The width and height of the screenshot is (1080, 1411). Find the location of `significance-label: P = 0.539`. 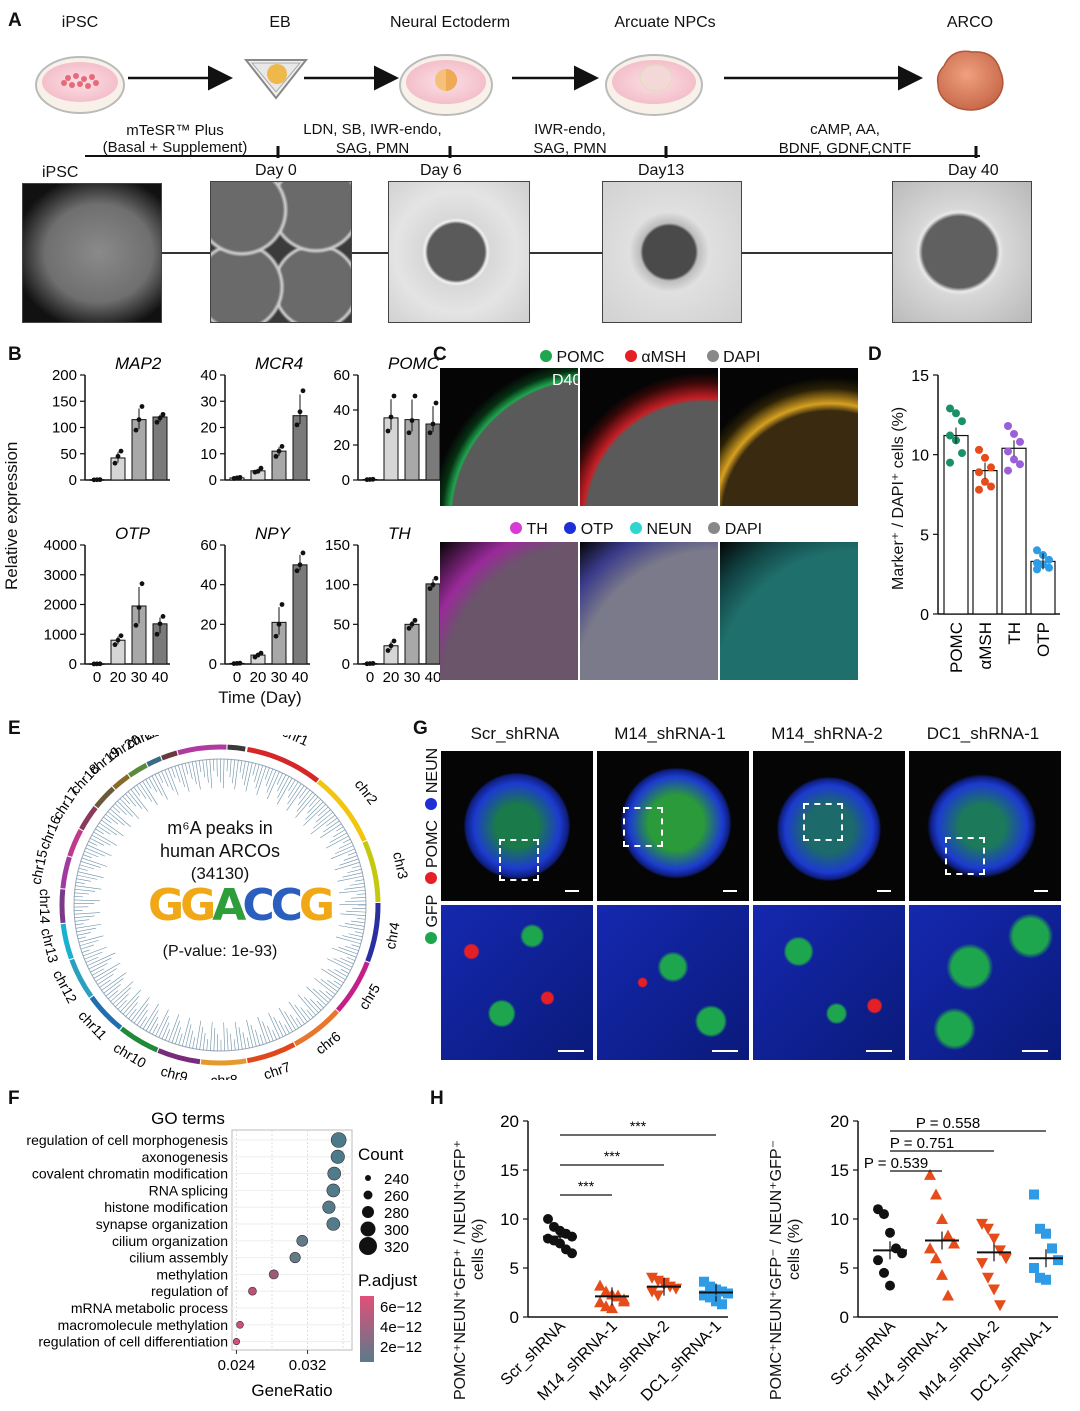

significance-label: P = 0.539 is located at coordinates (896, 1163).